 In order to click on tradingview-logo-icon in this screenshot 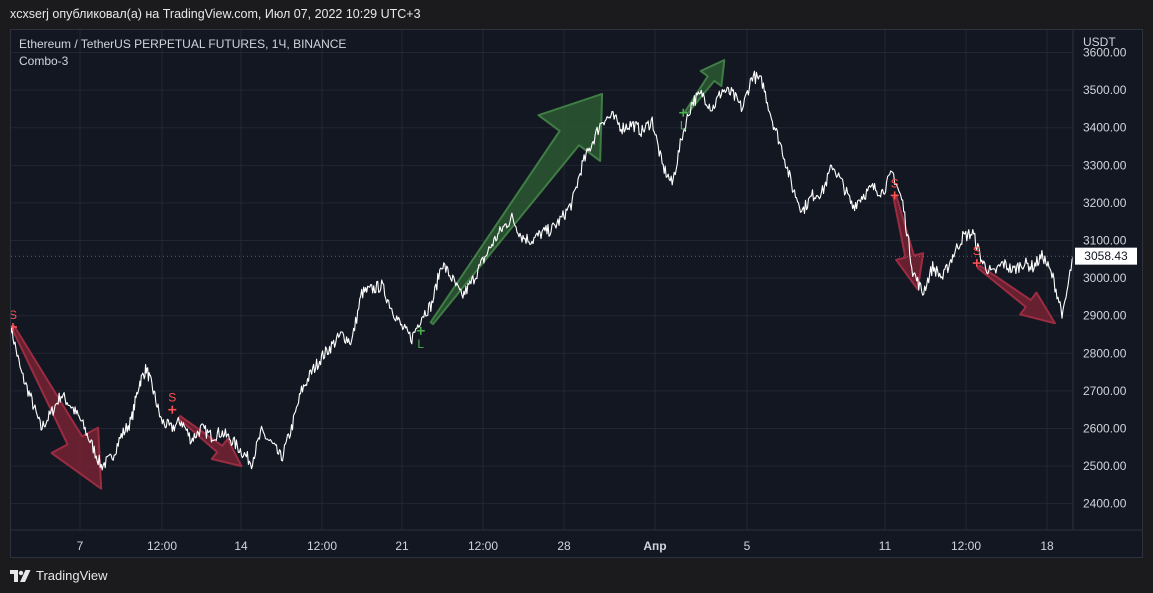, I will do `click(21, 575)`.